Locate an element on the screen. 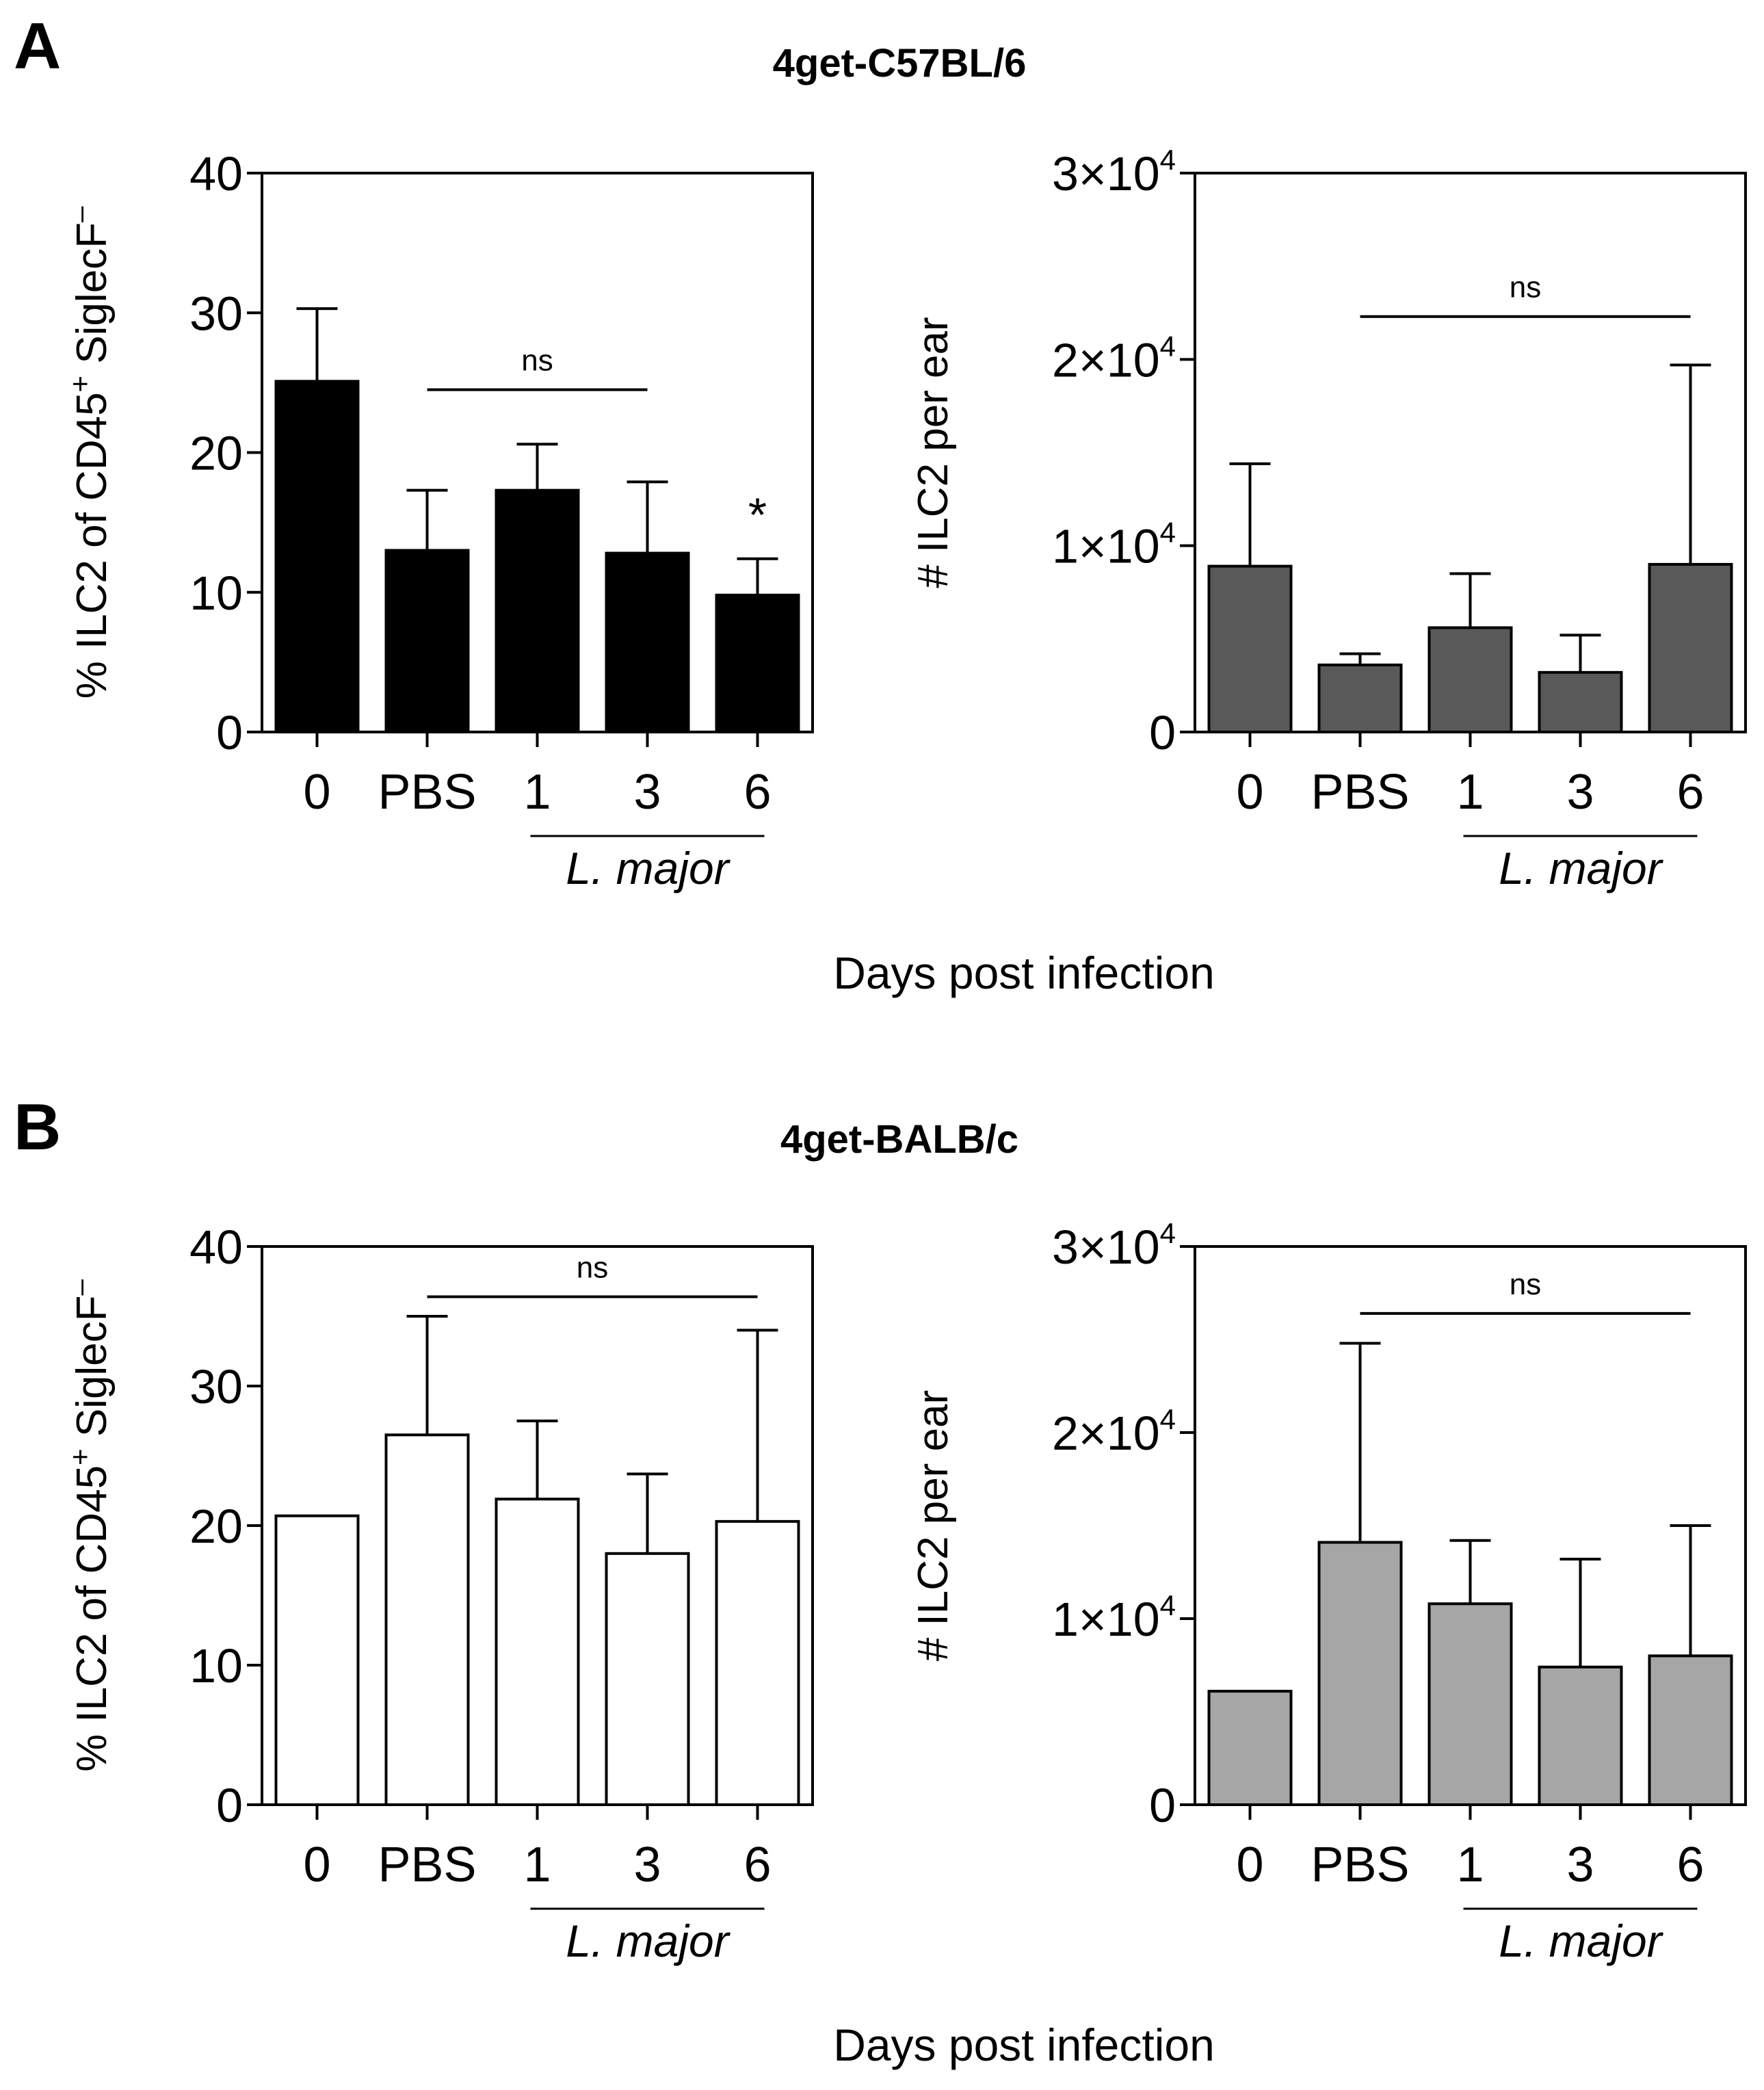 The height and width of the screenshot is (2090, 1764). x-axis-title-b: Days post infection is located at coordinates (1024, 2045).